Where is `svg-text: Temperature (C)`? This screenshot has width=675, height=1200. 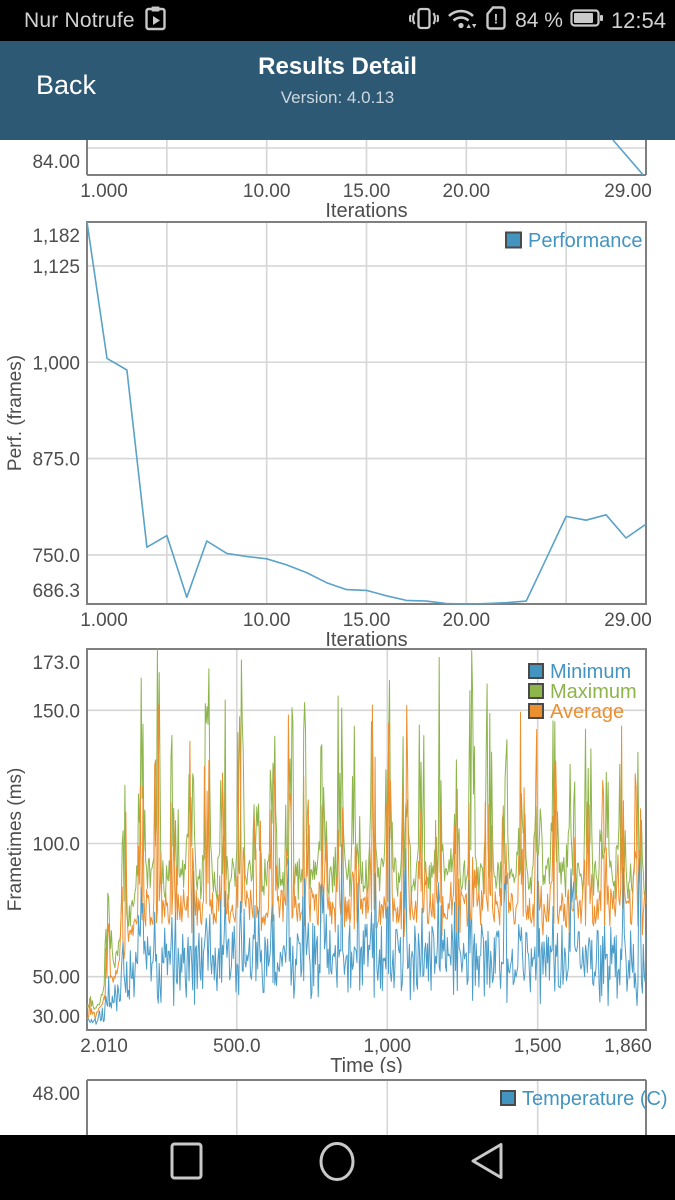
svg-text: Temperature (C) is located at coordinates (595, 1099).